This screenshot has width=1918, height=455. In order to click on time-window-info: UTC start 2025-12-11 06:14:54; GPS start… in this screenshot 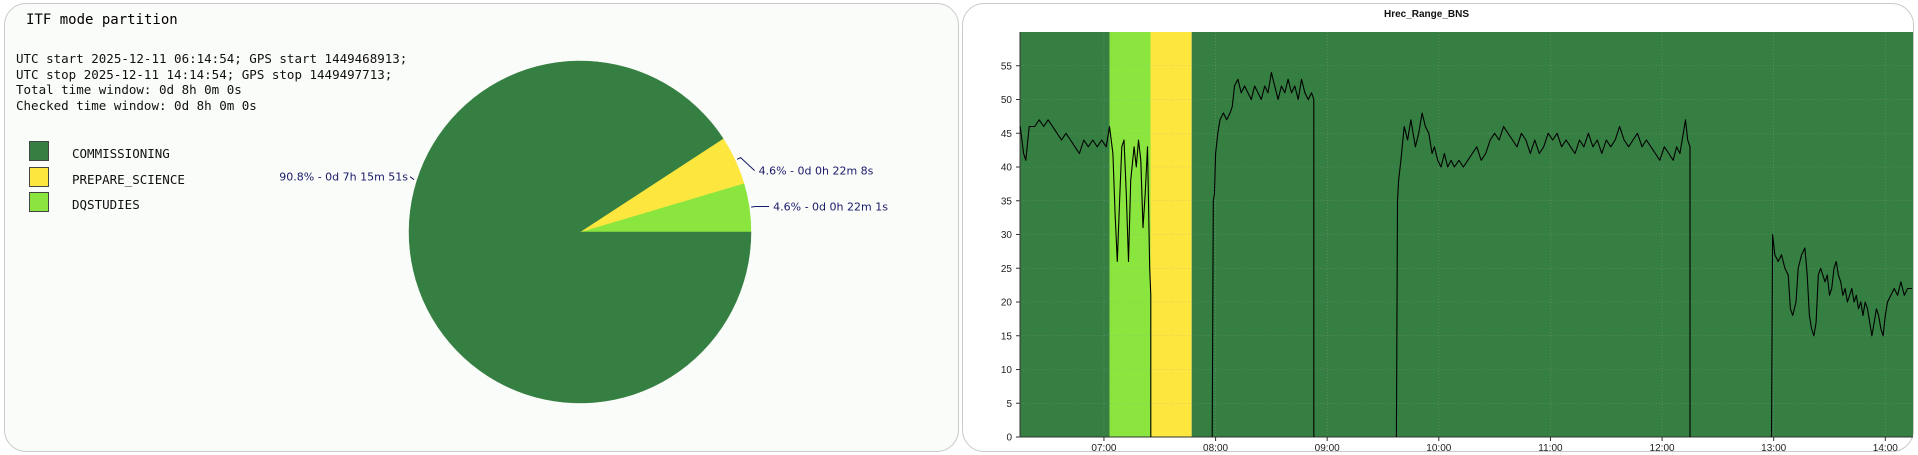, I will do `click(211, 82)`.